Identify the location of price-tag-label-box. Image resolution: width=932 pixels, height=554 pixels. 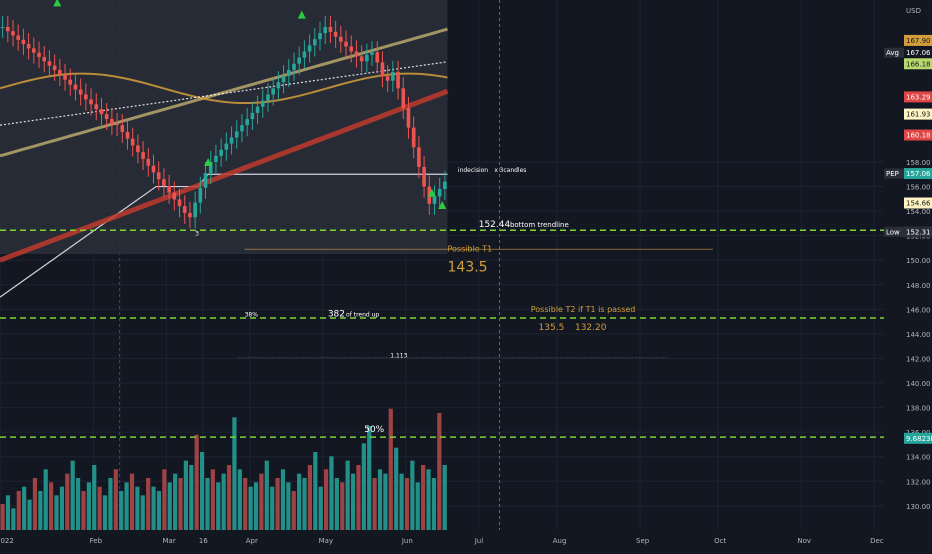
(894, 52).